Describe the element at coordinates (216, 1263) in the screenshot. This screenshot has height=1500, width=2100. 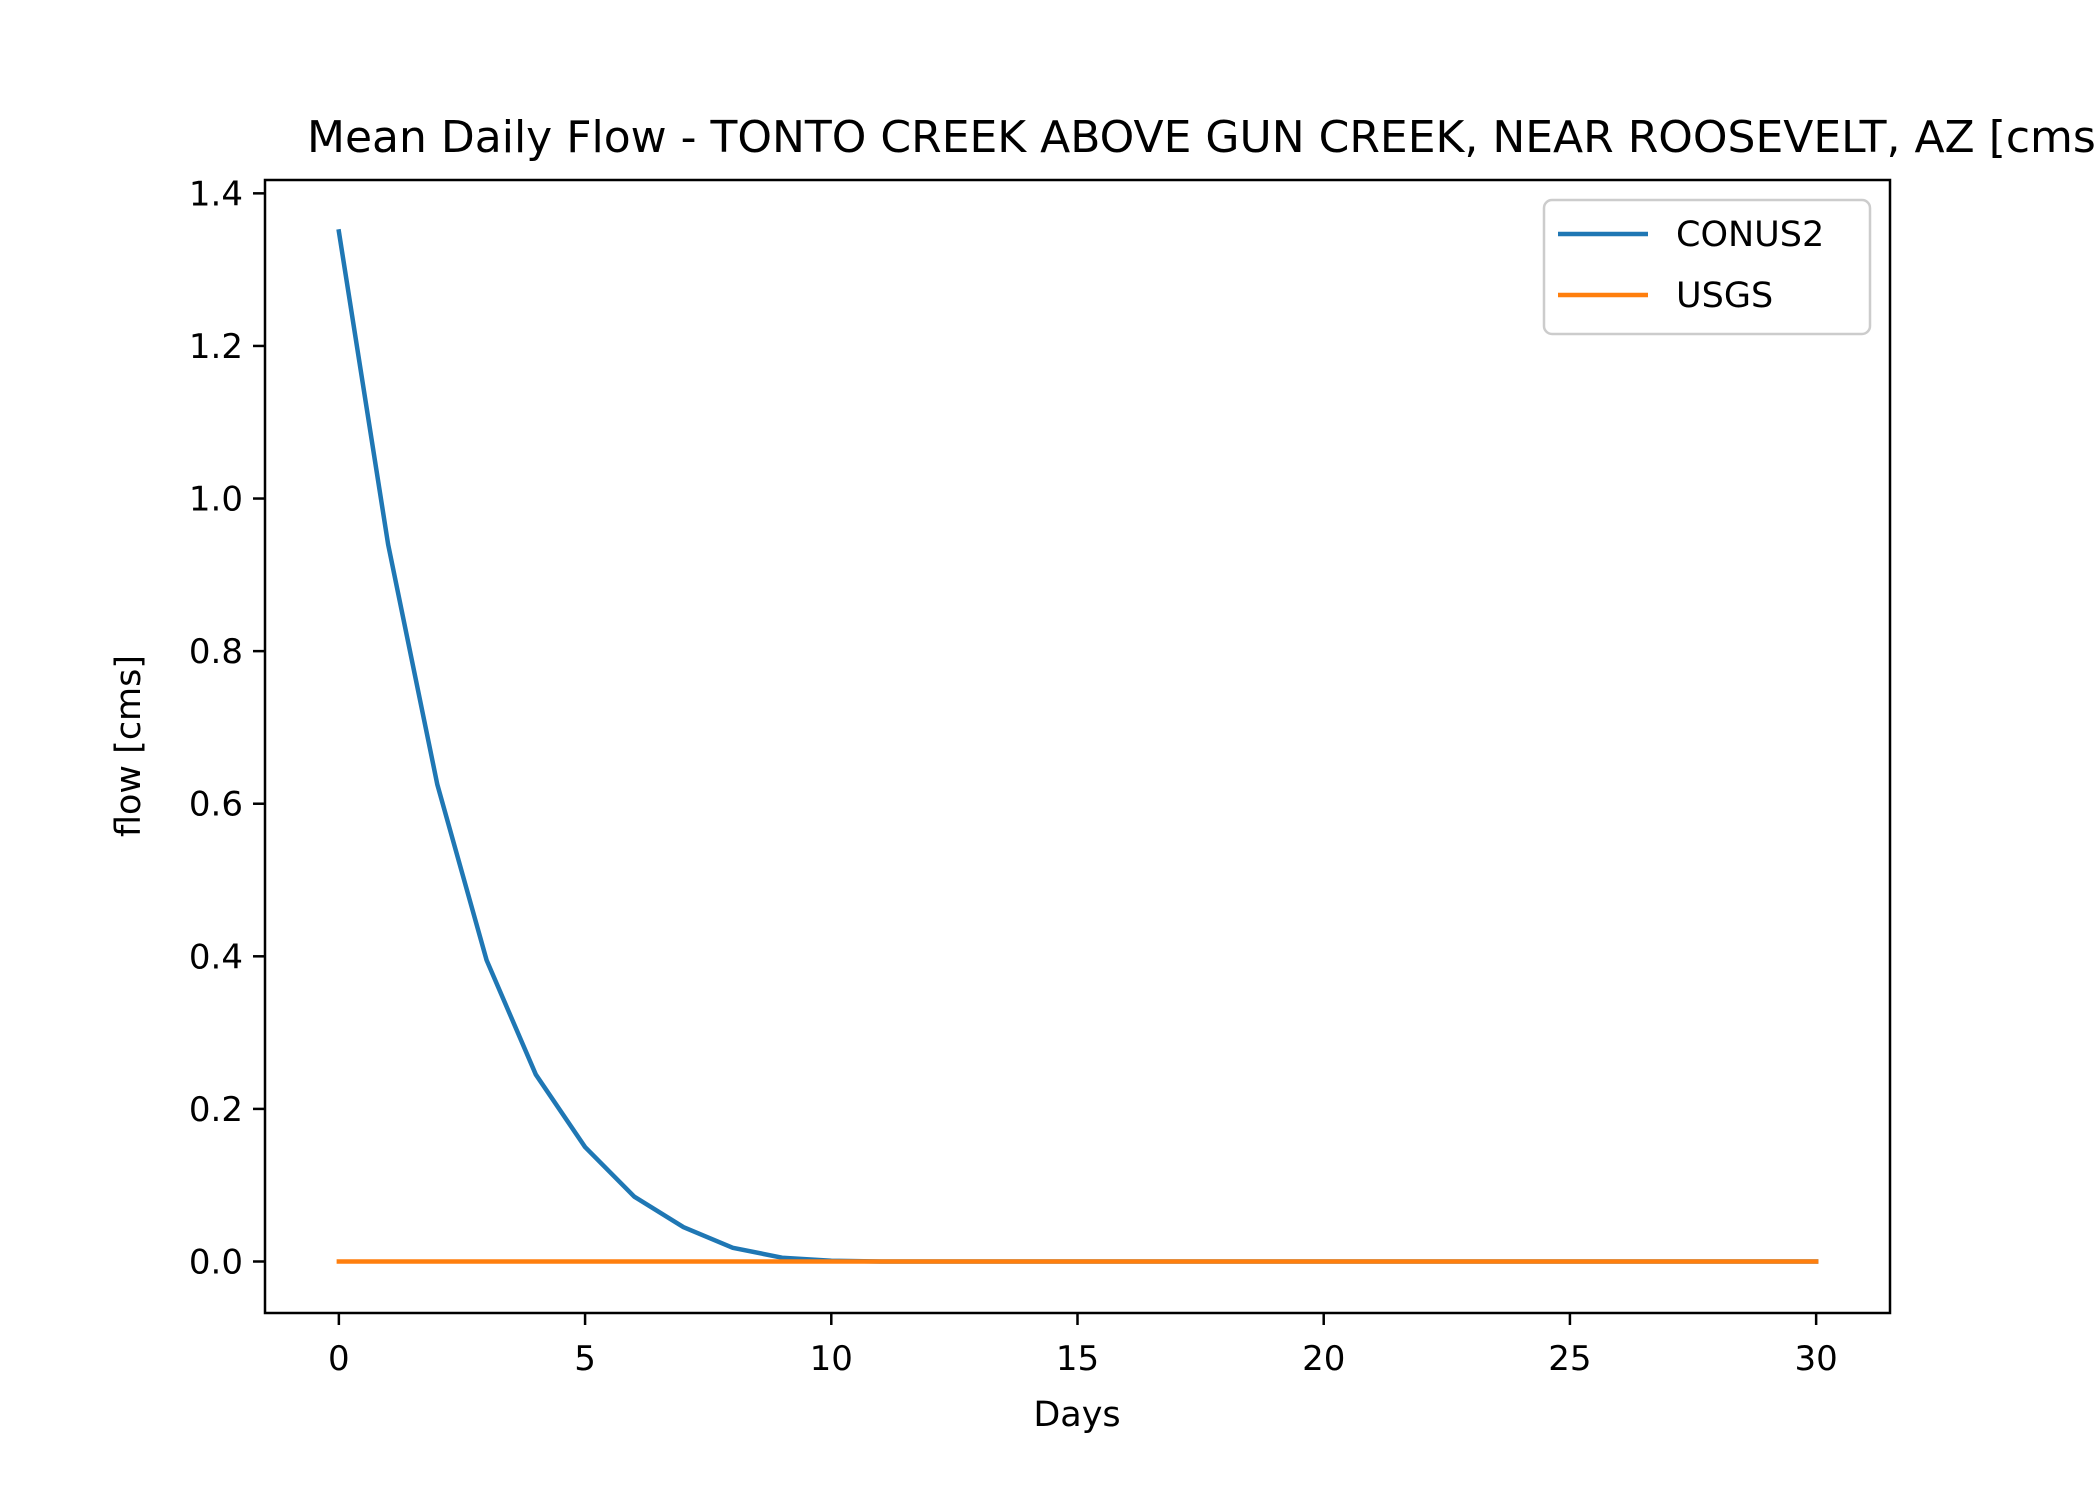
I see `y-tick-label: 0.0` at that location.